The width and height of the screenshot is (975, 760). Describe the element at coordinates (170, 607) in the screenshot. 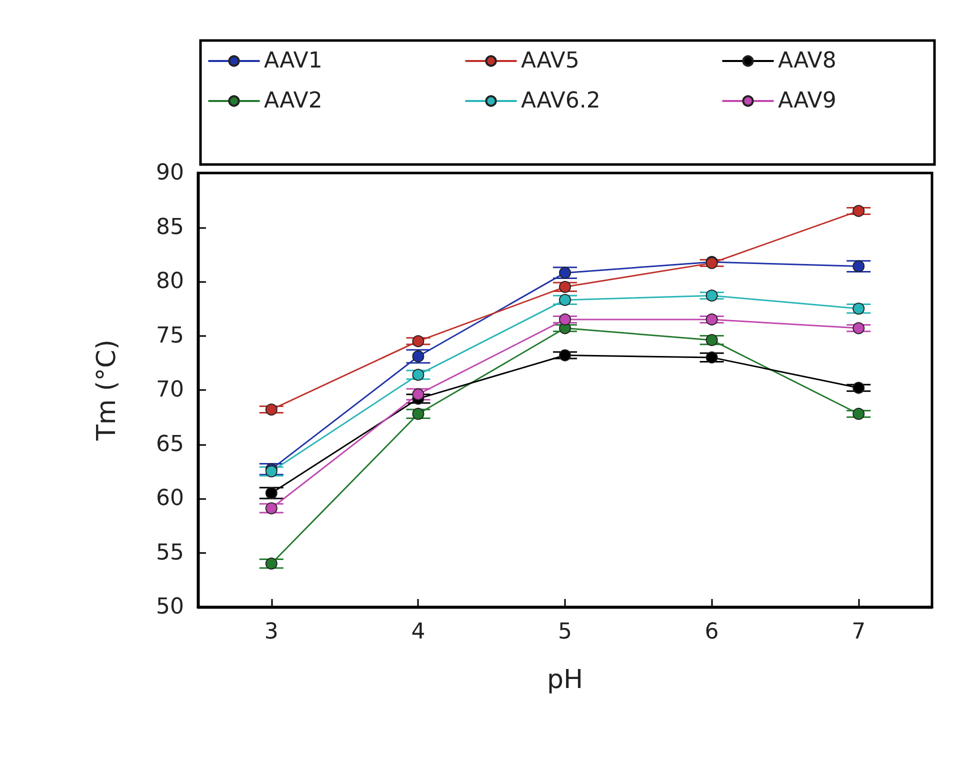

I see `y-tick-label: 50` at that location.